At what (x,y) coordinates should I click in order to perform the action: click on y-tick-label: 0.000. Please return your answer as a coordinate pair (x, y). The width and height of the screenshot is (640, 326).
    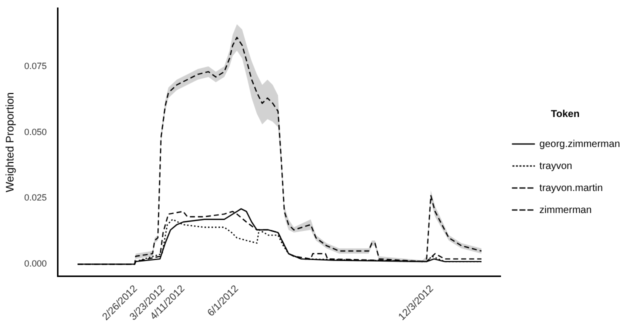
    Looking at the image, I should click on (35, 263).